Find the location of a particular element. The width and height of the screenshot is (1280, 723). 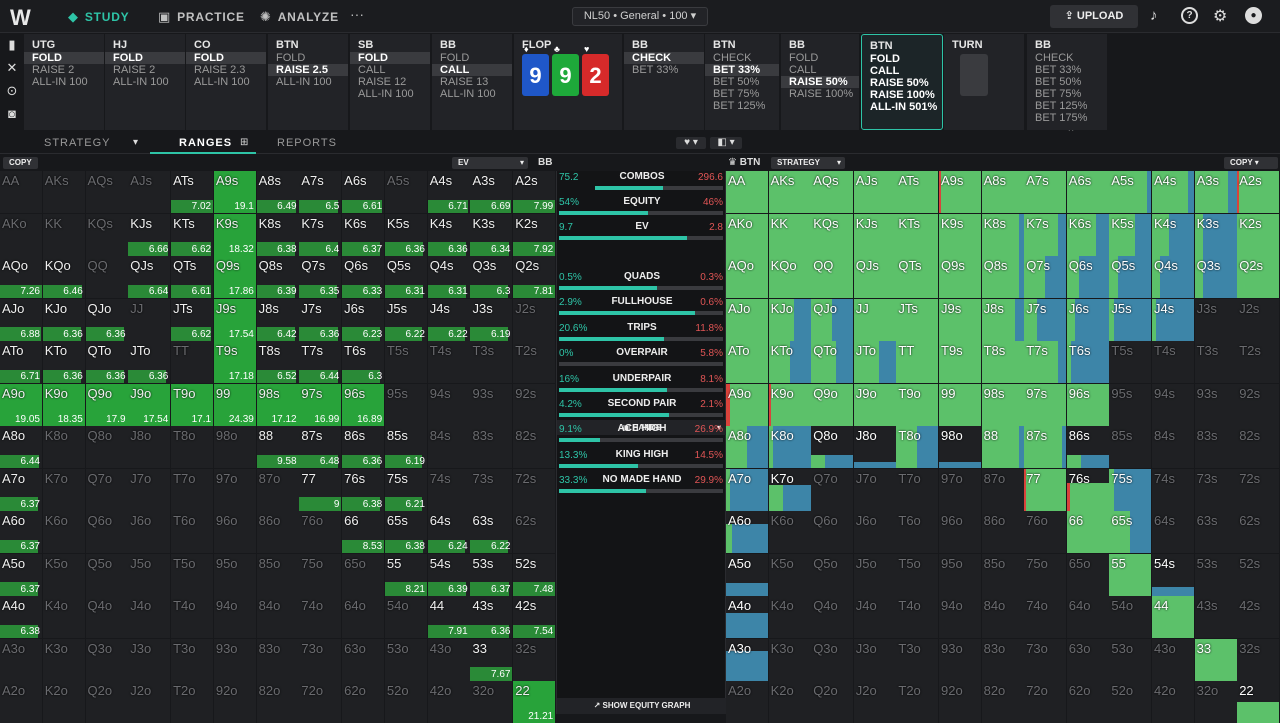

strategy-cell: 73s is located at coordinates (1215, 489).